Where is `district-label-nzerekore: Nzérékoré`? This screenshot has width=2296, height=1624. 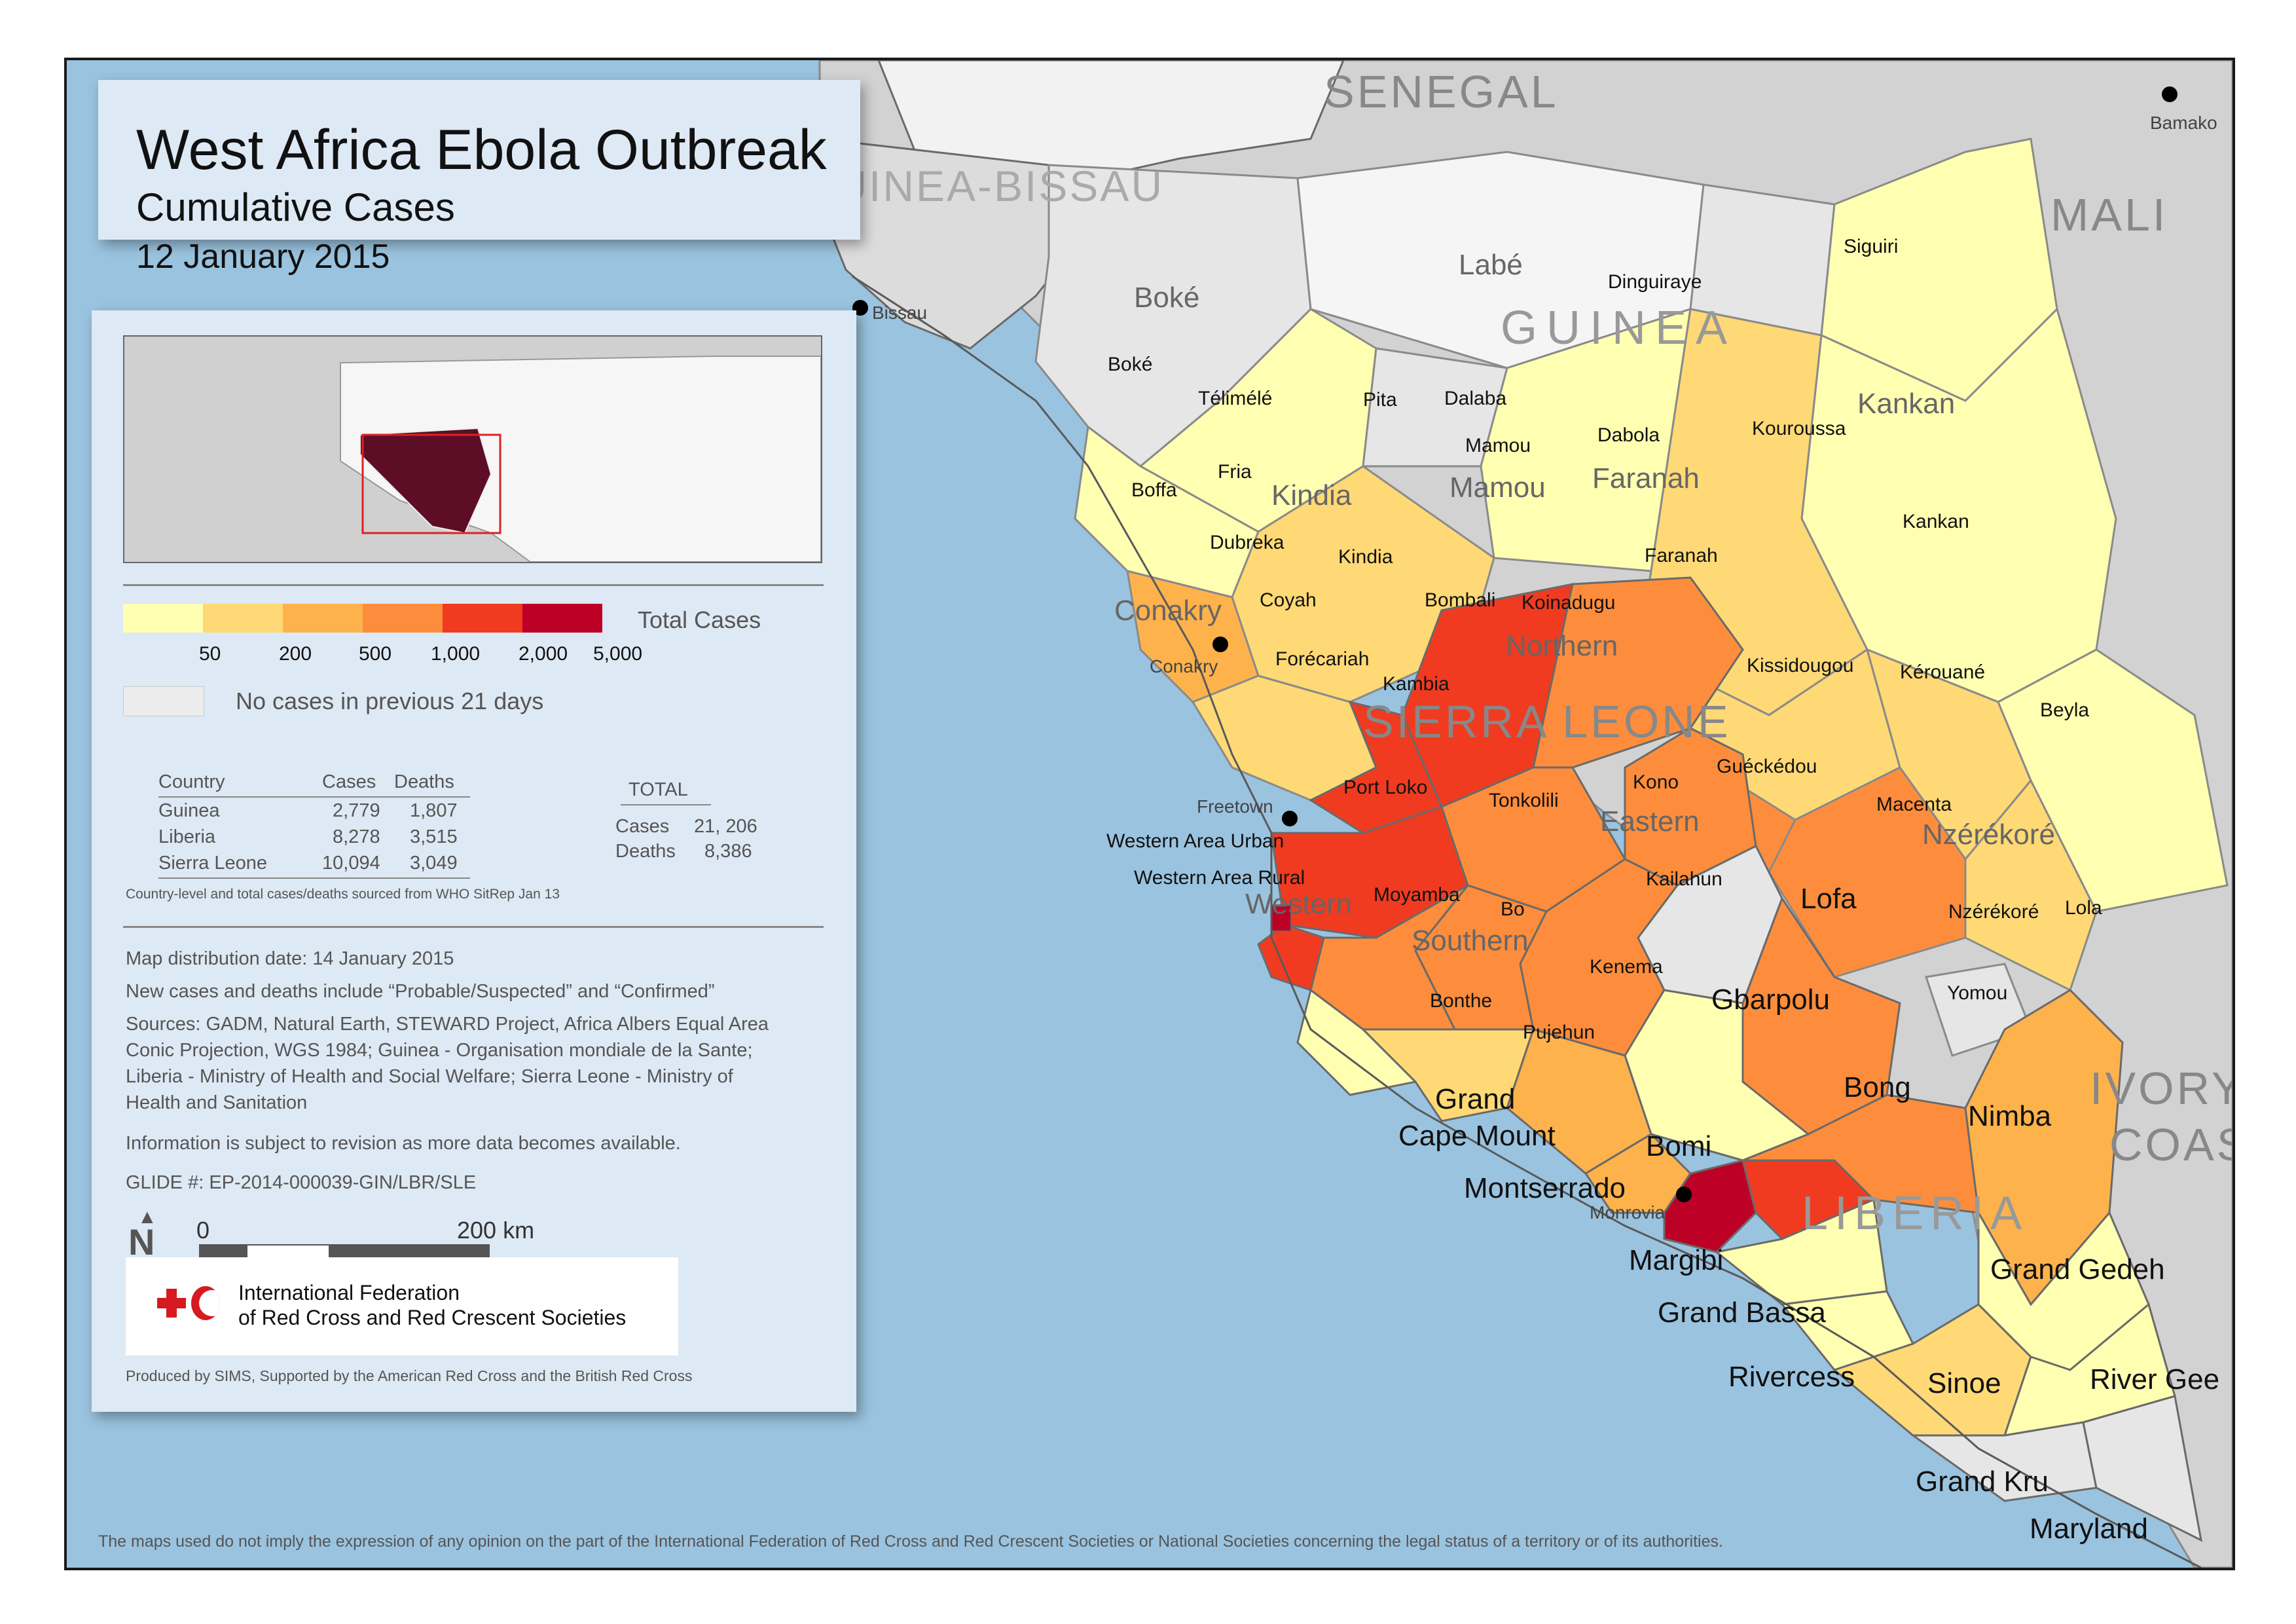
district-label-nzerekore: Nzérékoré is located at coordinates (1993, 912).